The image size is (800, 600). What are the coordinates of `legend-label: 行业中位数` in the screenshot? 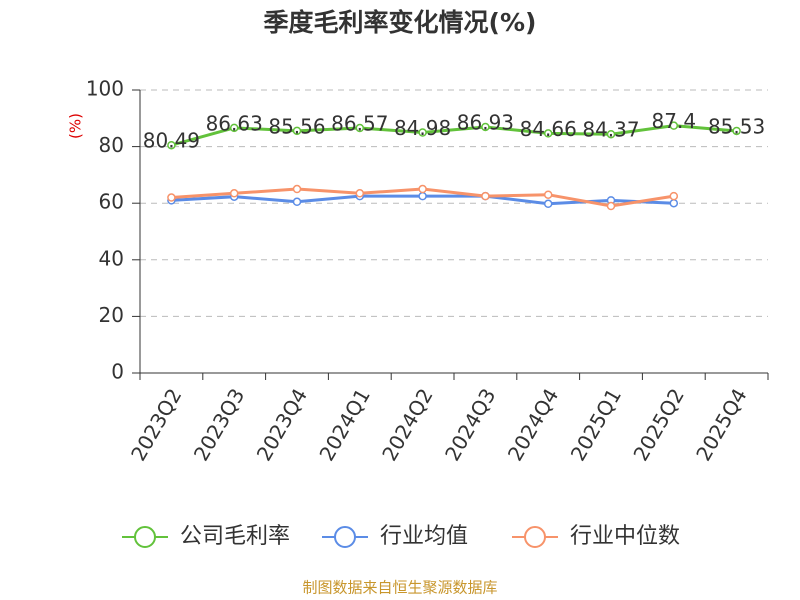 It's located at (625, 536).